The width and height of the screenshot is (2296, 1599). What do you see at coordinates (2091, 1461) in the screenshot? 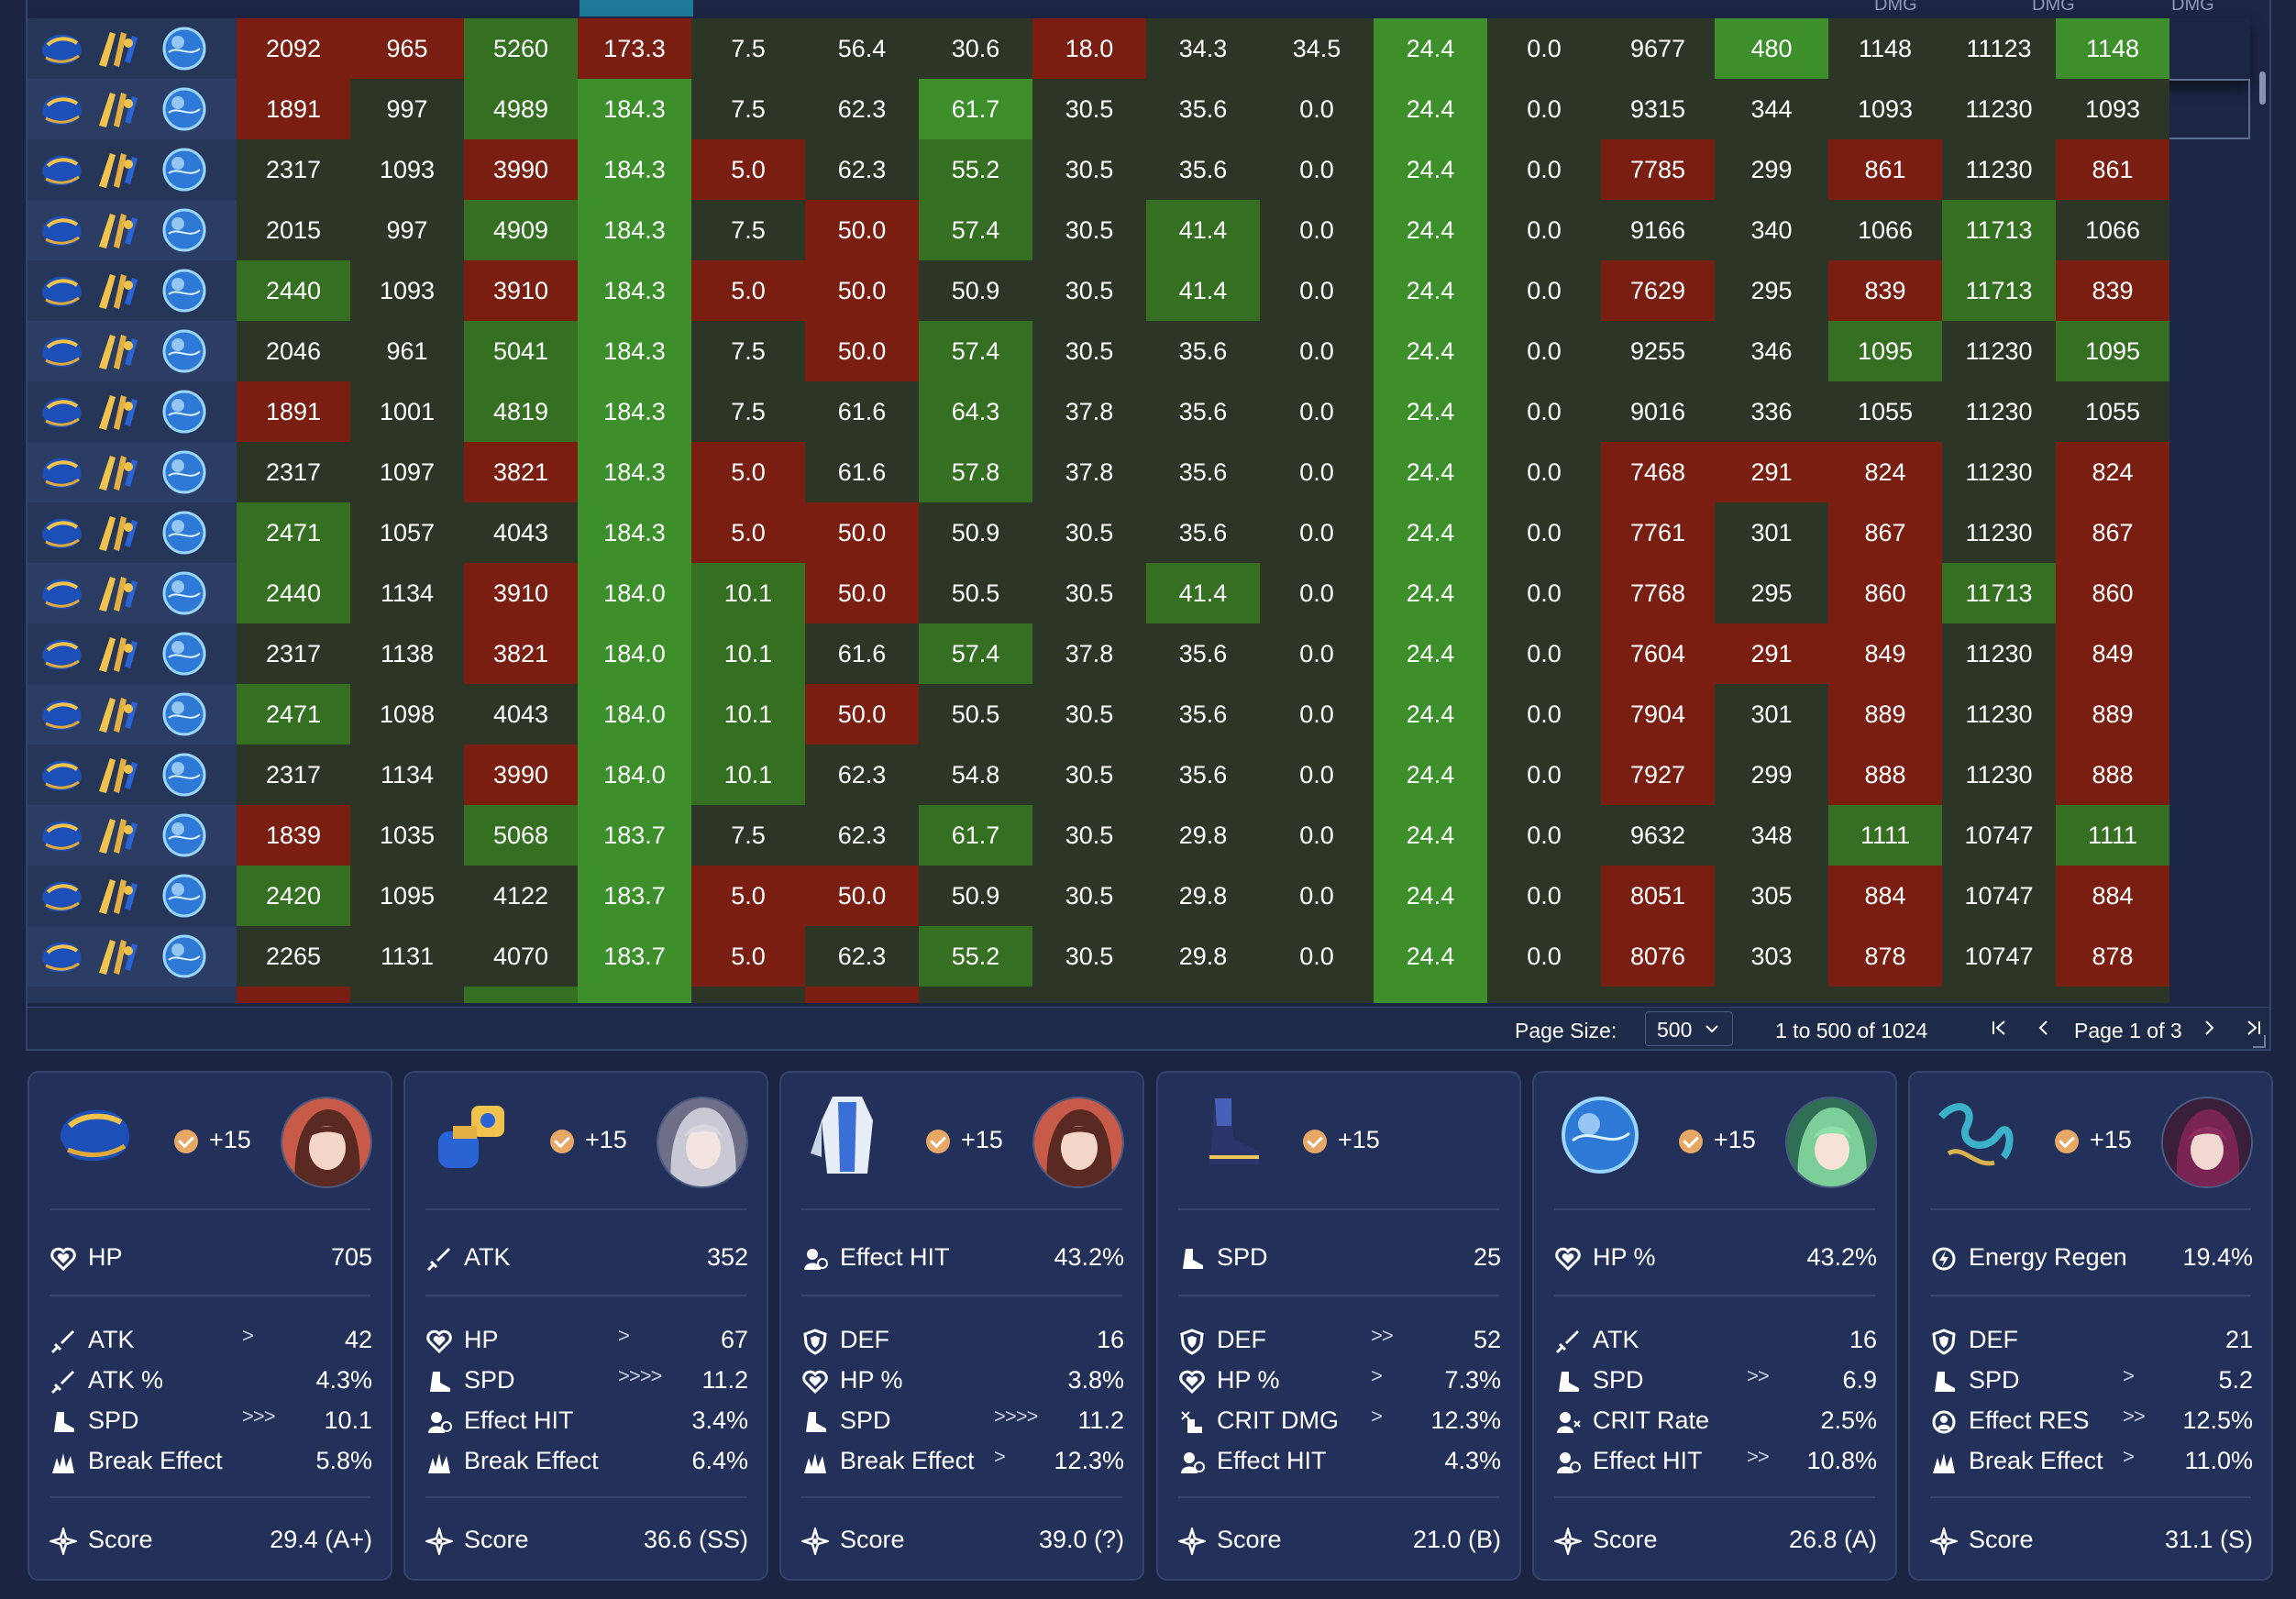
I see `substat-row: Break Effect >11.0%` at bounding box center [2091, 1461].